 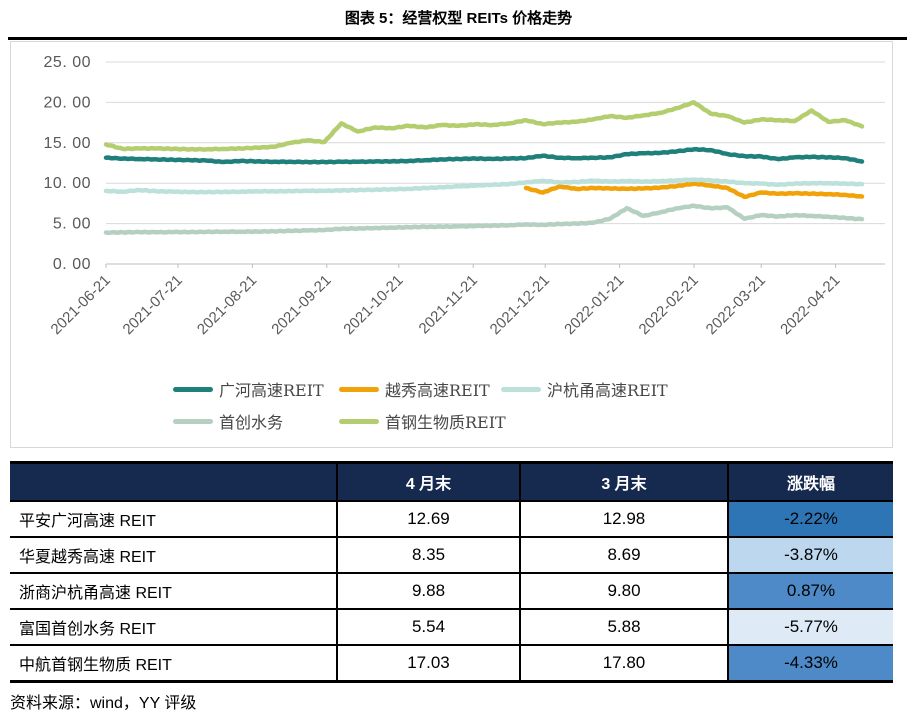 What do you see at coordinates (623, 481) in the screenshot?
I see `table-header-cell-2: 3 月末` at bounding box center [623, 481].